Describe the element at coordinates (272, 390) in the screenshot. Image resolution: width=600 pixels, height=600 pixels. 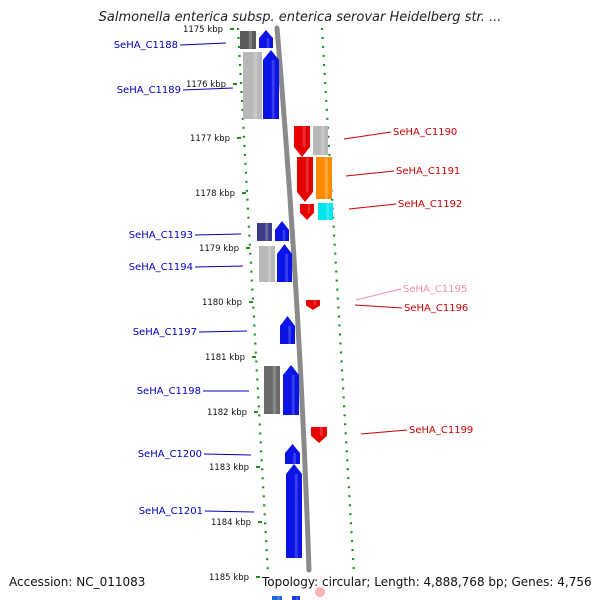
I see `gene-block-c1198` at that location.